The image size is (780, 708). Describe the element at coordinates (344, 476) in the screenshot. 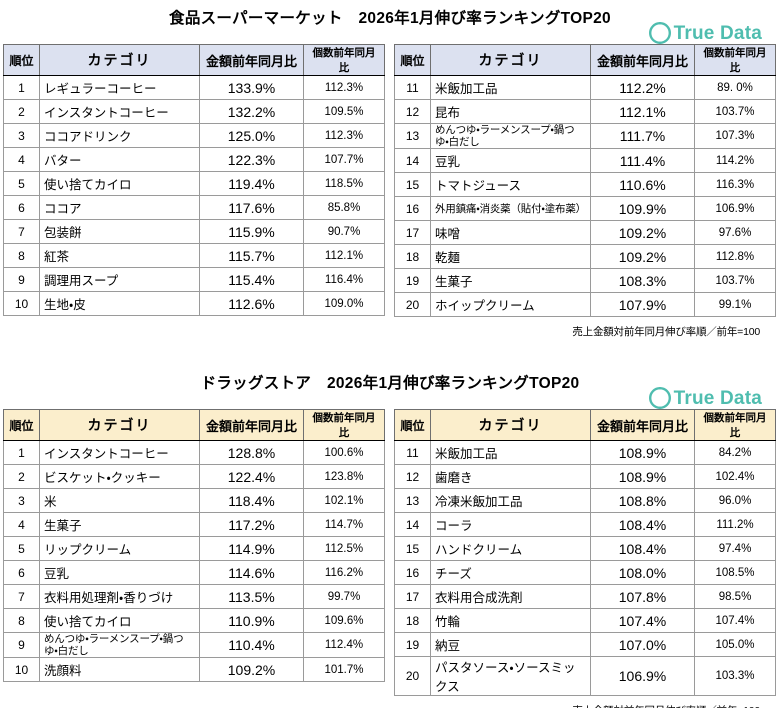

I see `cell-quantity-yoy: 123.8%` at that location.